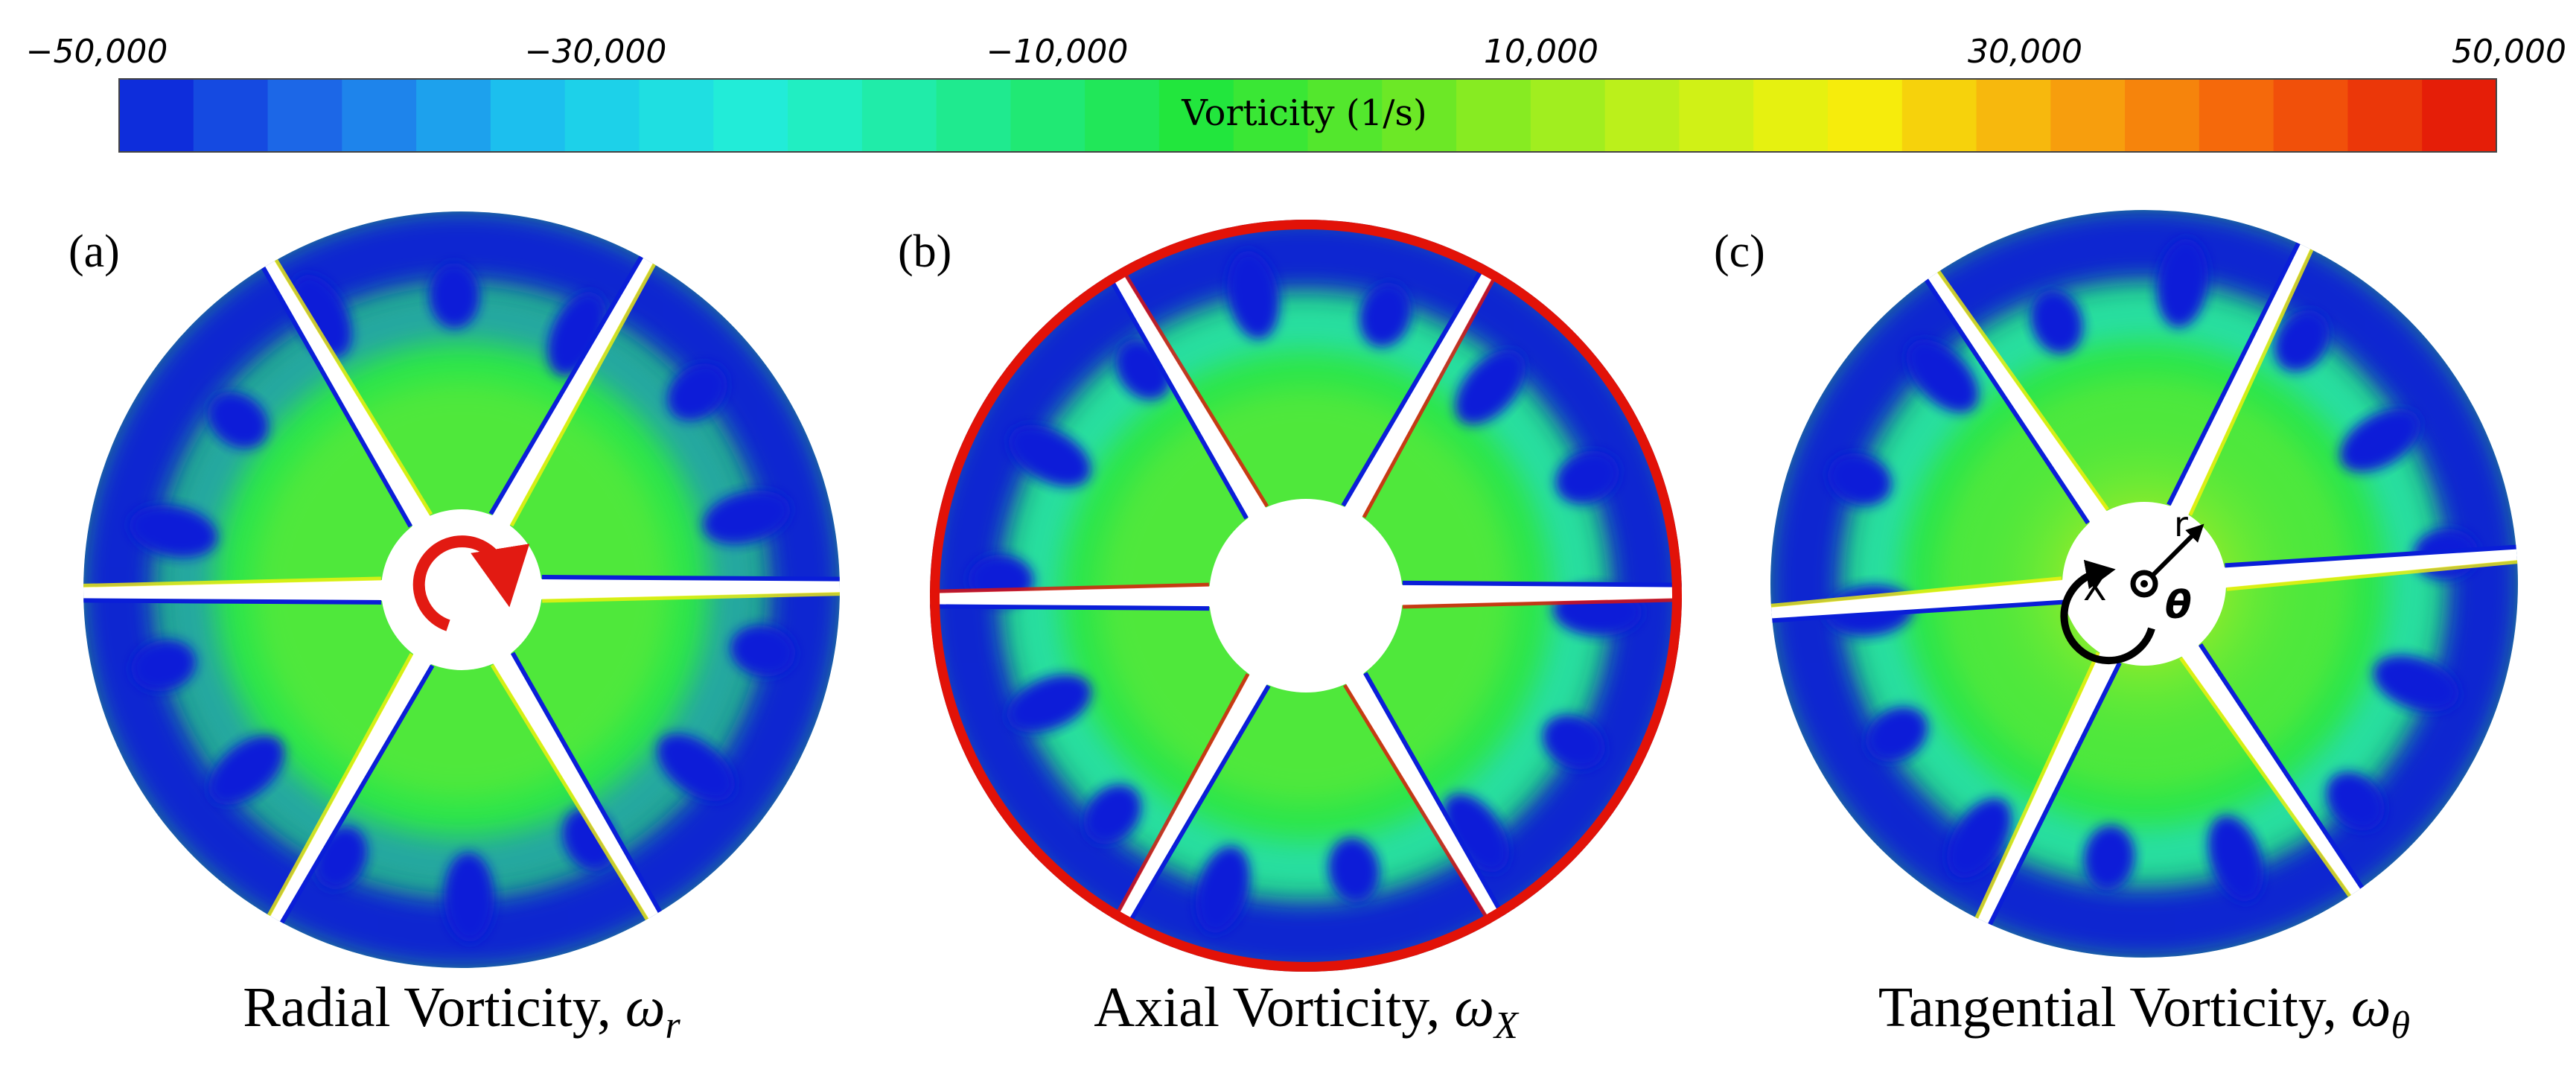 The width and height of the screenshot is (2576, 1070). What do you see at coordinates (2025, 52) in the screenshot?
I see `colorbar-tick-label: 30,000` at bounding box center [2025, 52].